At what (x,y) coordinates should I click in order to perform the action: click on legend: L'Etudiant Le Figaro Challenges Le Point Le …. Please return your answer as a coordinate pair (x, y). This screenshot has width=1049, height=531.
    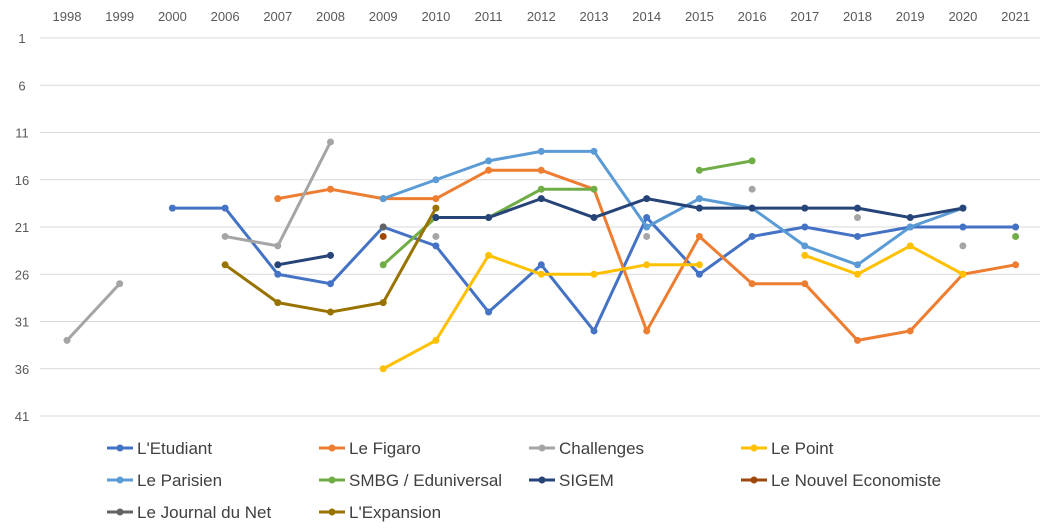
    Looking at the image, I should click on (524, 480).